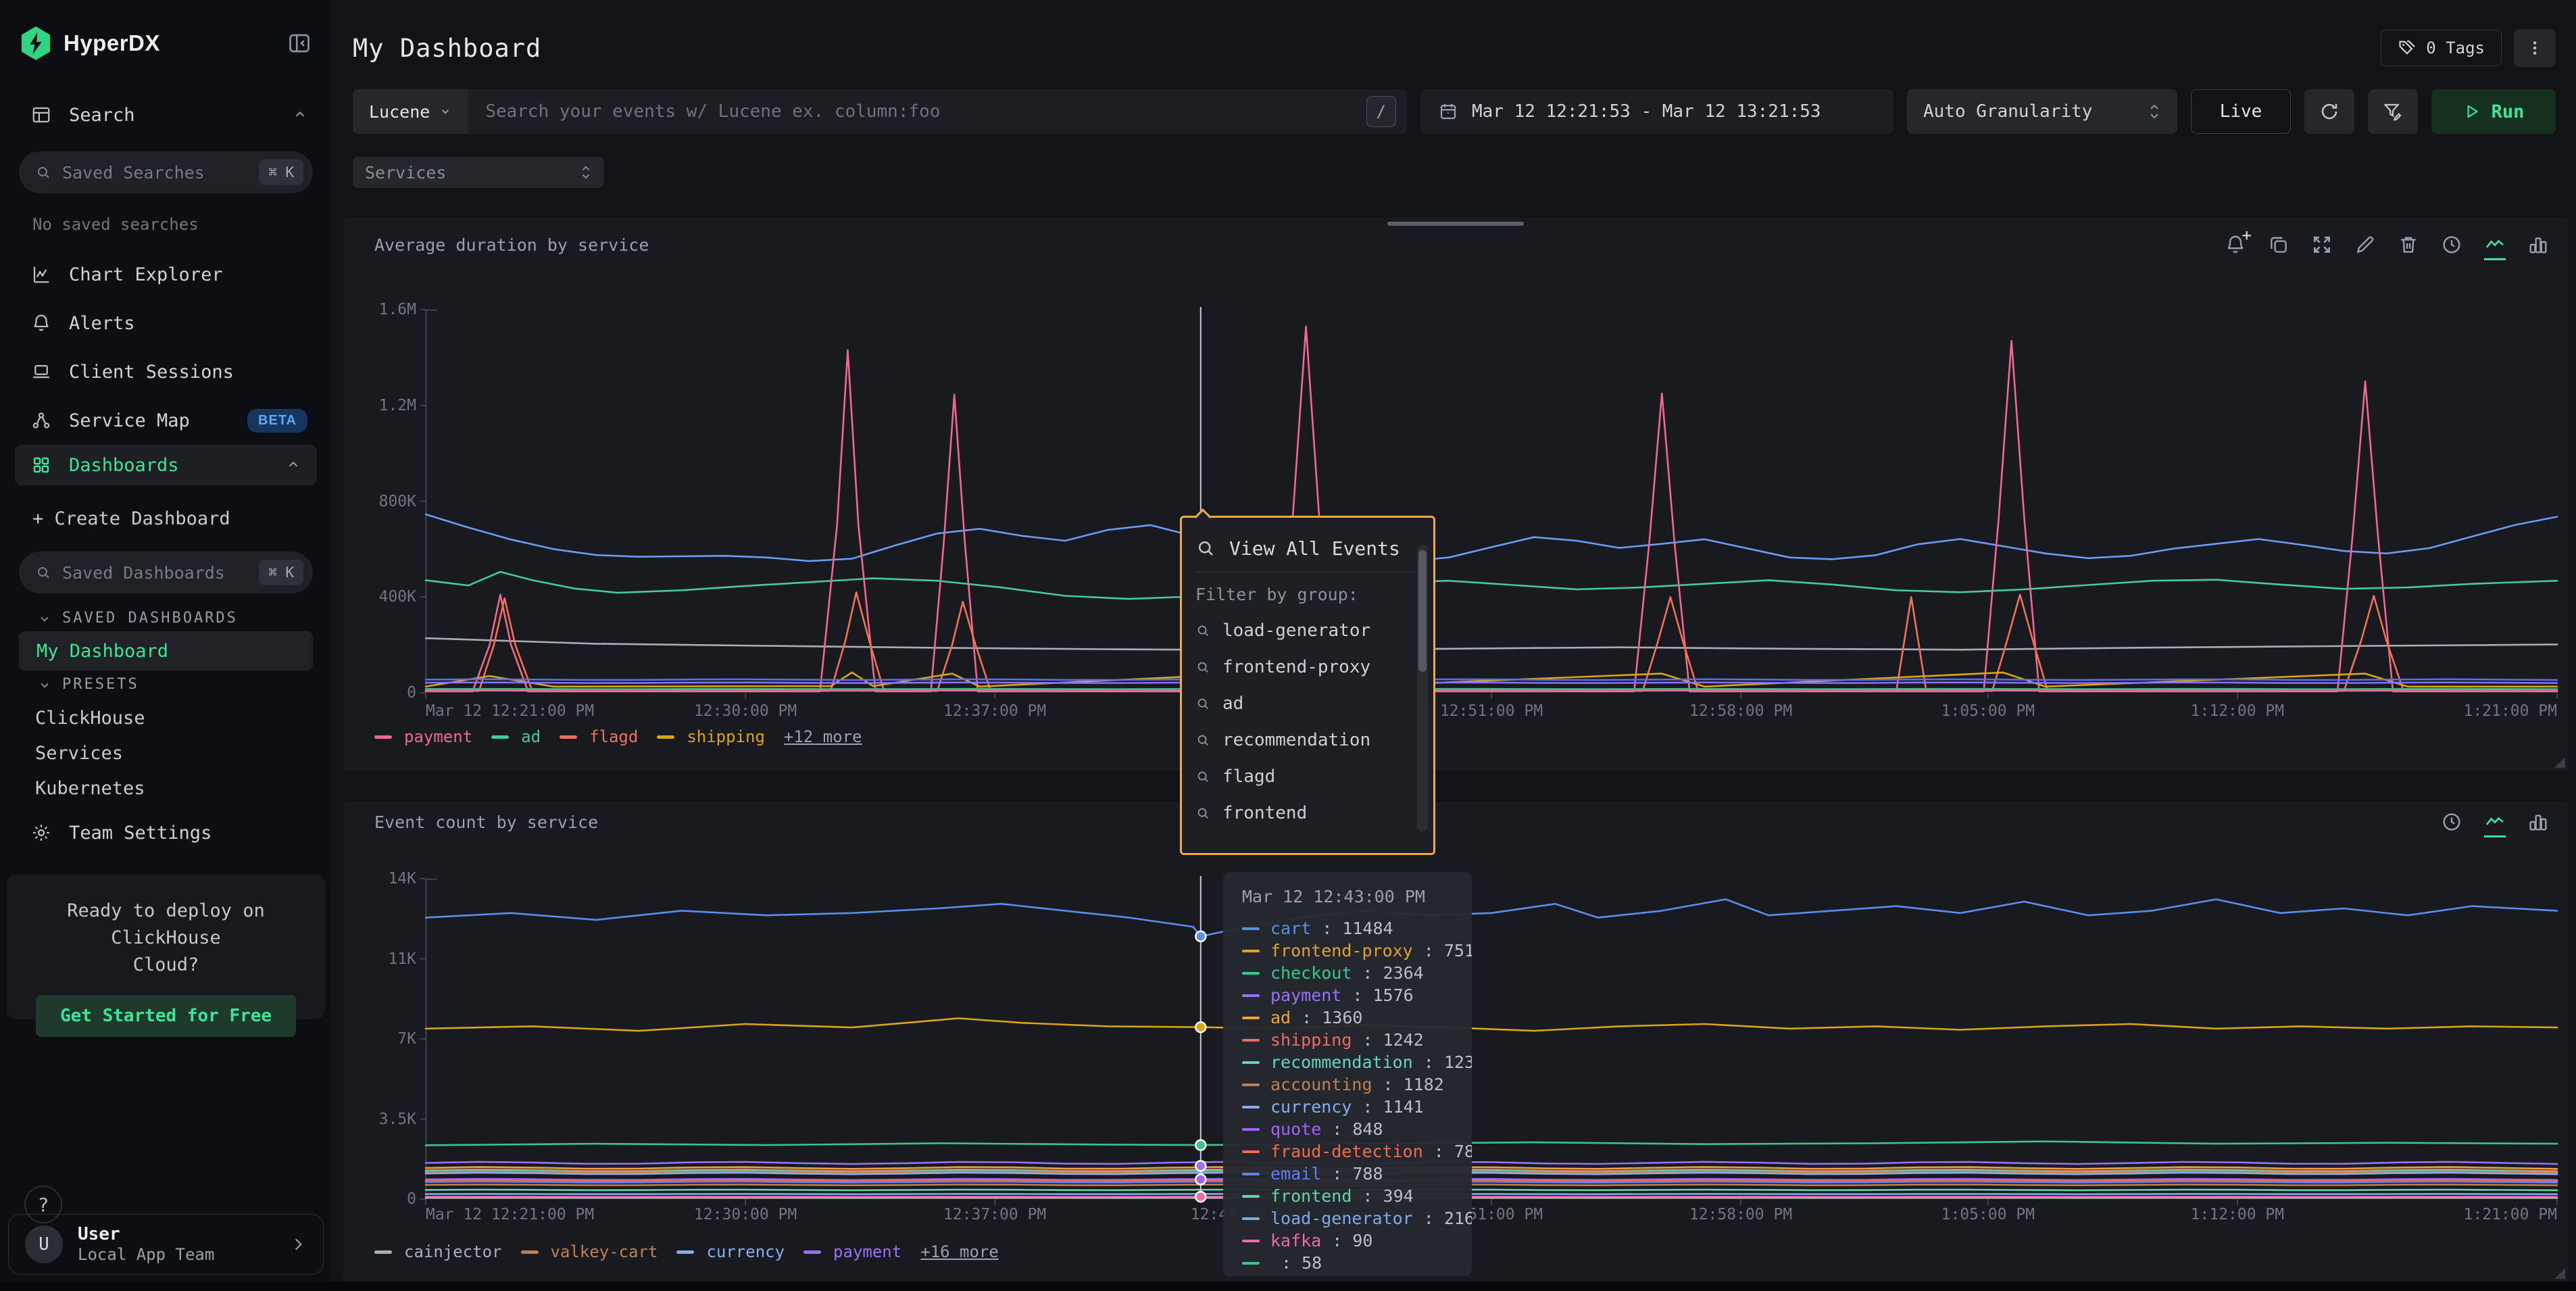  I want to click on tooltip-series-value: : 848, so click(1357, 1129).